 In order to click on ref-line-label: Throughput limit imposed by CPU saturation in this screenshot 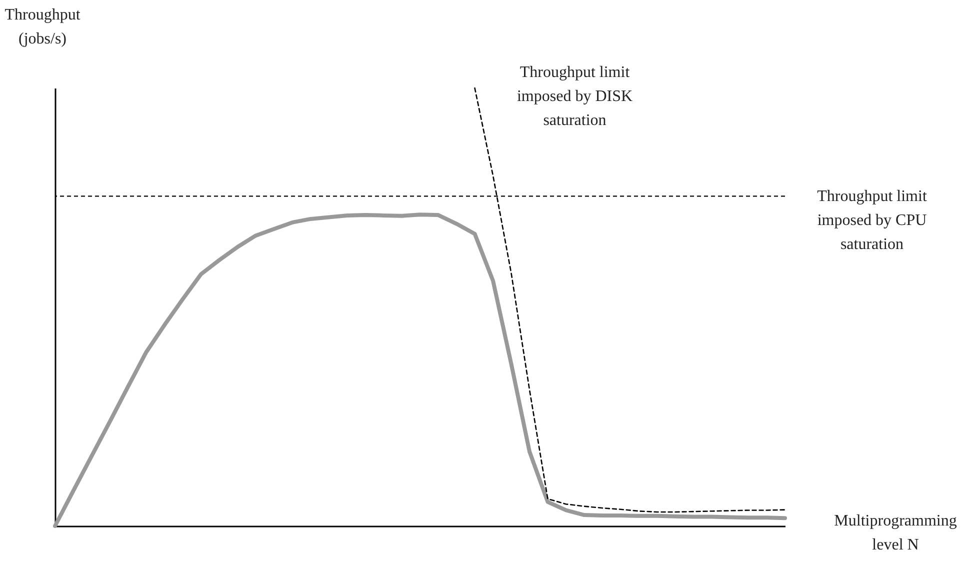, I will do `click(872, 221)`.